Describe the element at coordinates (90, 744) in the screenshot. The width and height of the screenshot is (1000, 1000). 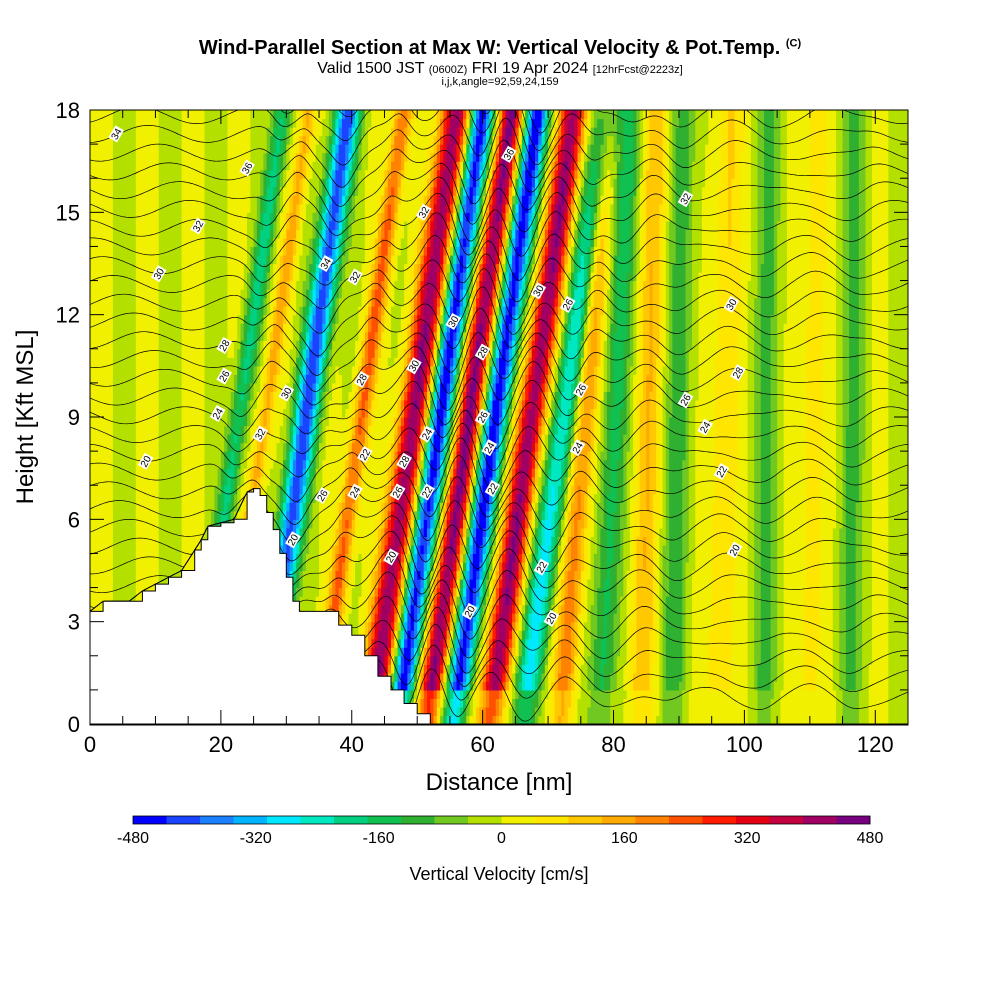
I see `x-tick-label: 0` at that location.